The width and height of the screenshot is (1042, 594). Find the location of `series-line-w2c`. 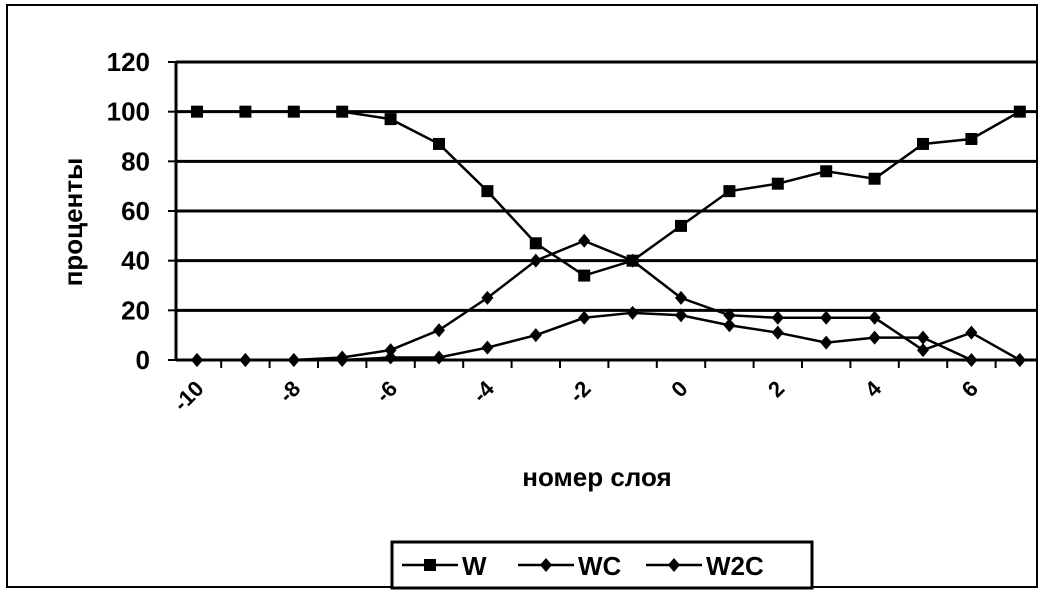

series-line-w2c is located at coordinates (608, 336).